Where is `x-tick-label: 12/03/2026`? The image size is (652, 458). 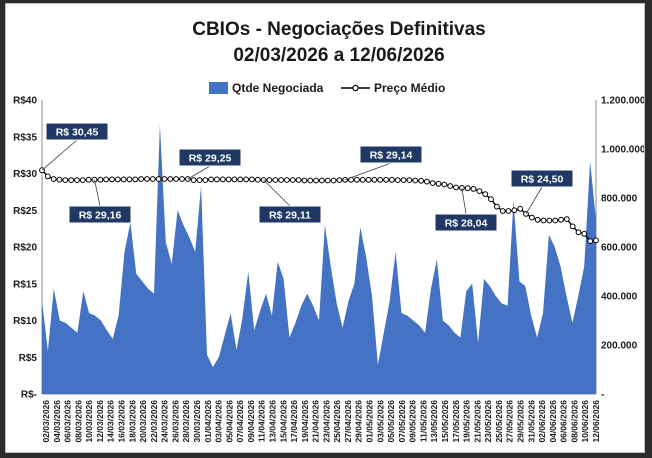
x-tick-label: 12/03/2026 is located at coordinates (100, 421).